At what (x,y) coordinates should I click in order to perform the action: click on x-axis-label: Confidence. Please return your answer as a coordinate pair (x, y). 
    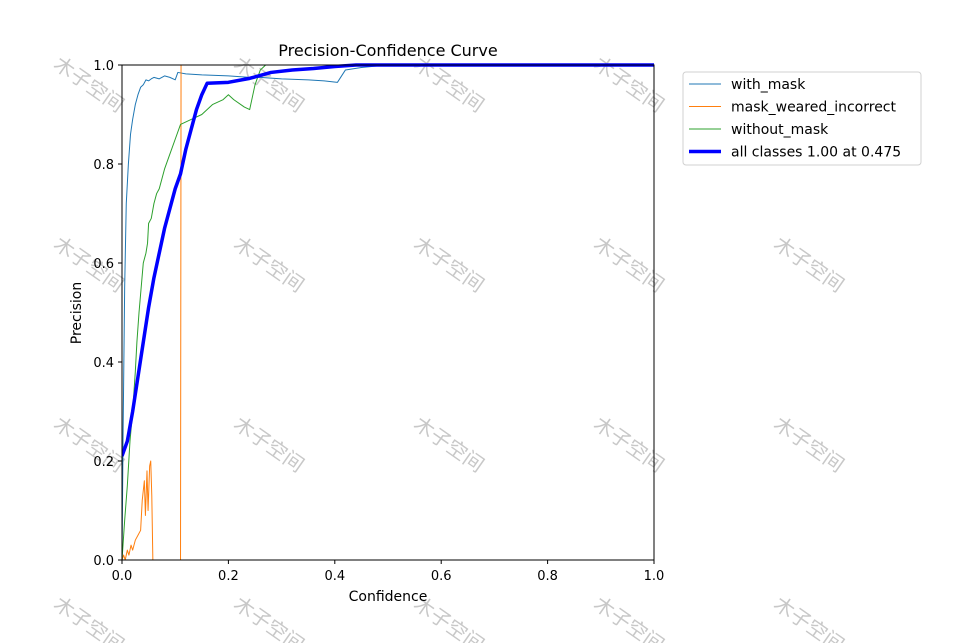
    Looking at the image, I should click on (388, 597).